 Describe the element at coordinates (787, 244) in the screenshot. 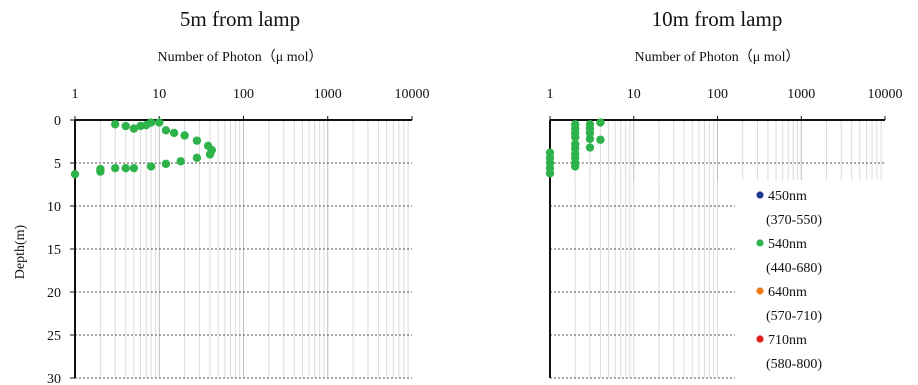

I see `legend-label: 540nm` at that location.